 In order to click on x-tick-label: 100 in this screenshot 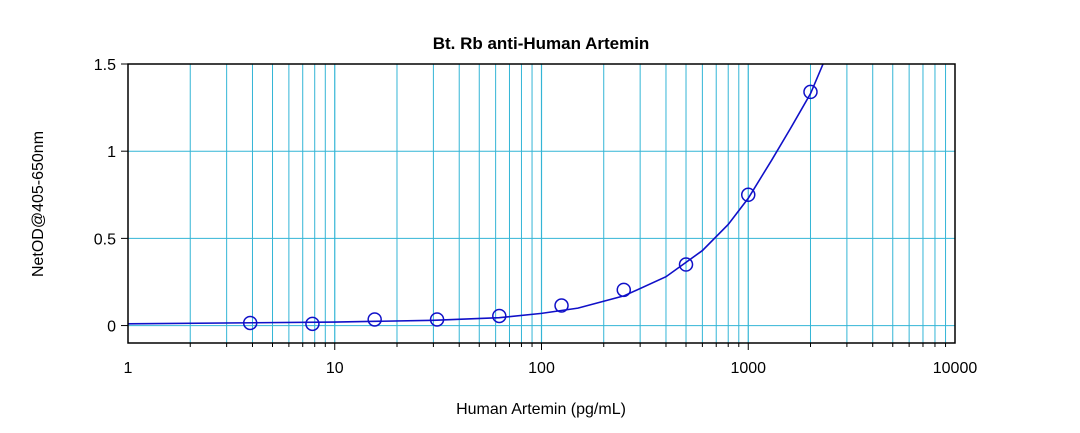, I will do `click(541, 368)`.